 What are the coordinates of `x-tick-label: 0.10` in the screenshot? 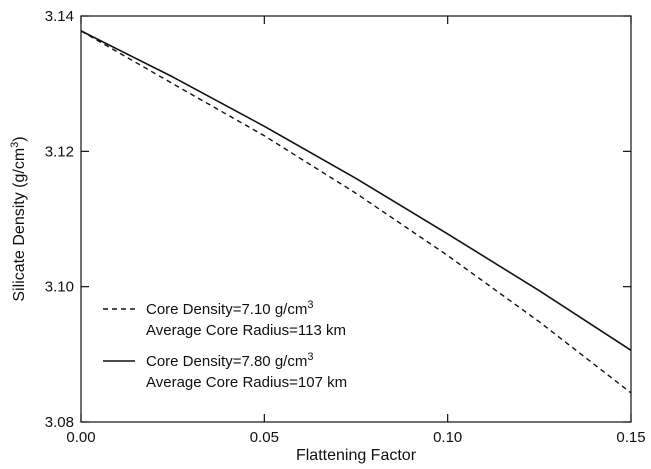 It's located at (447, 437).